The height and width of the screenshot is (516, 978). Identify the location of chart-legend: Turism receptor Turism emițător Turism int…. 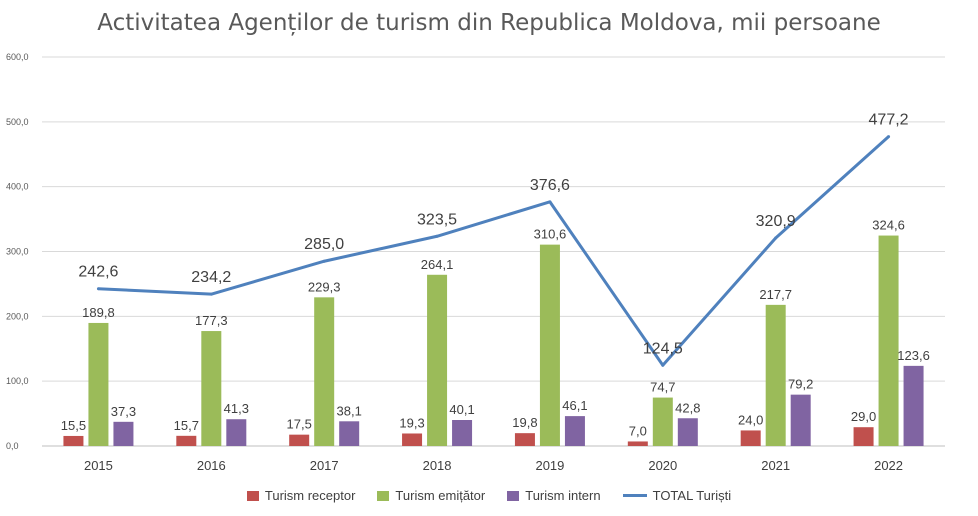
(489, 495).